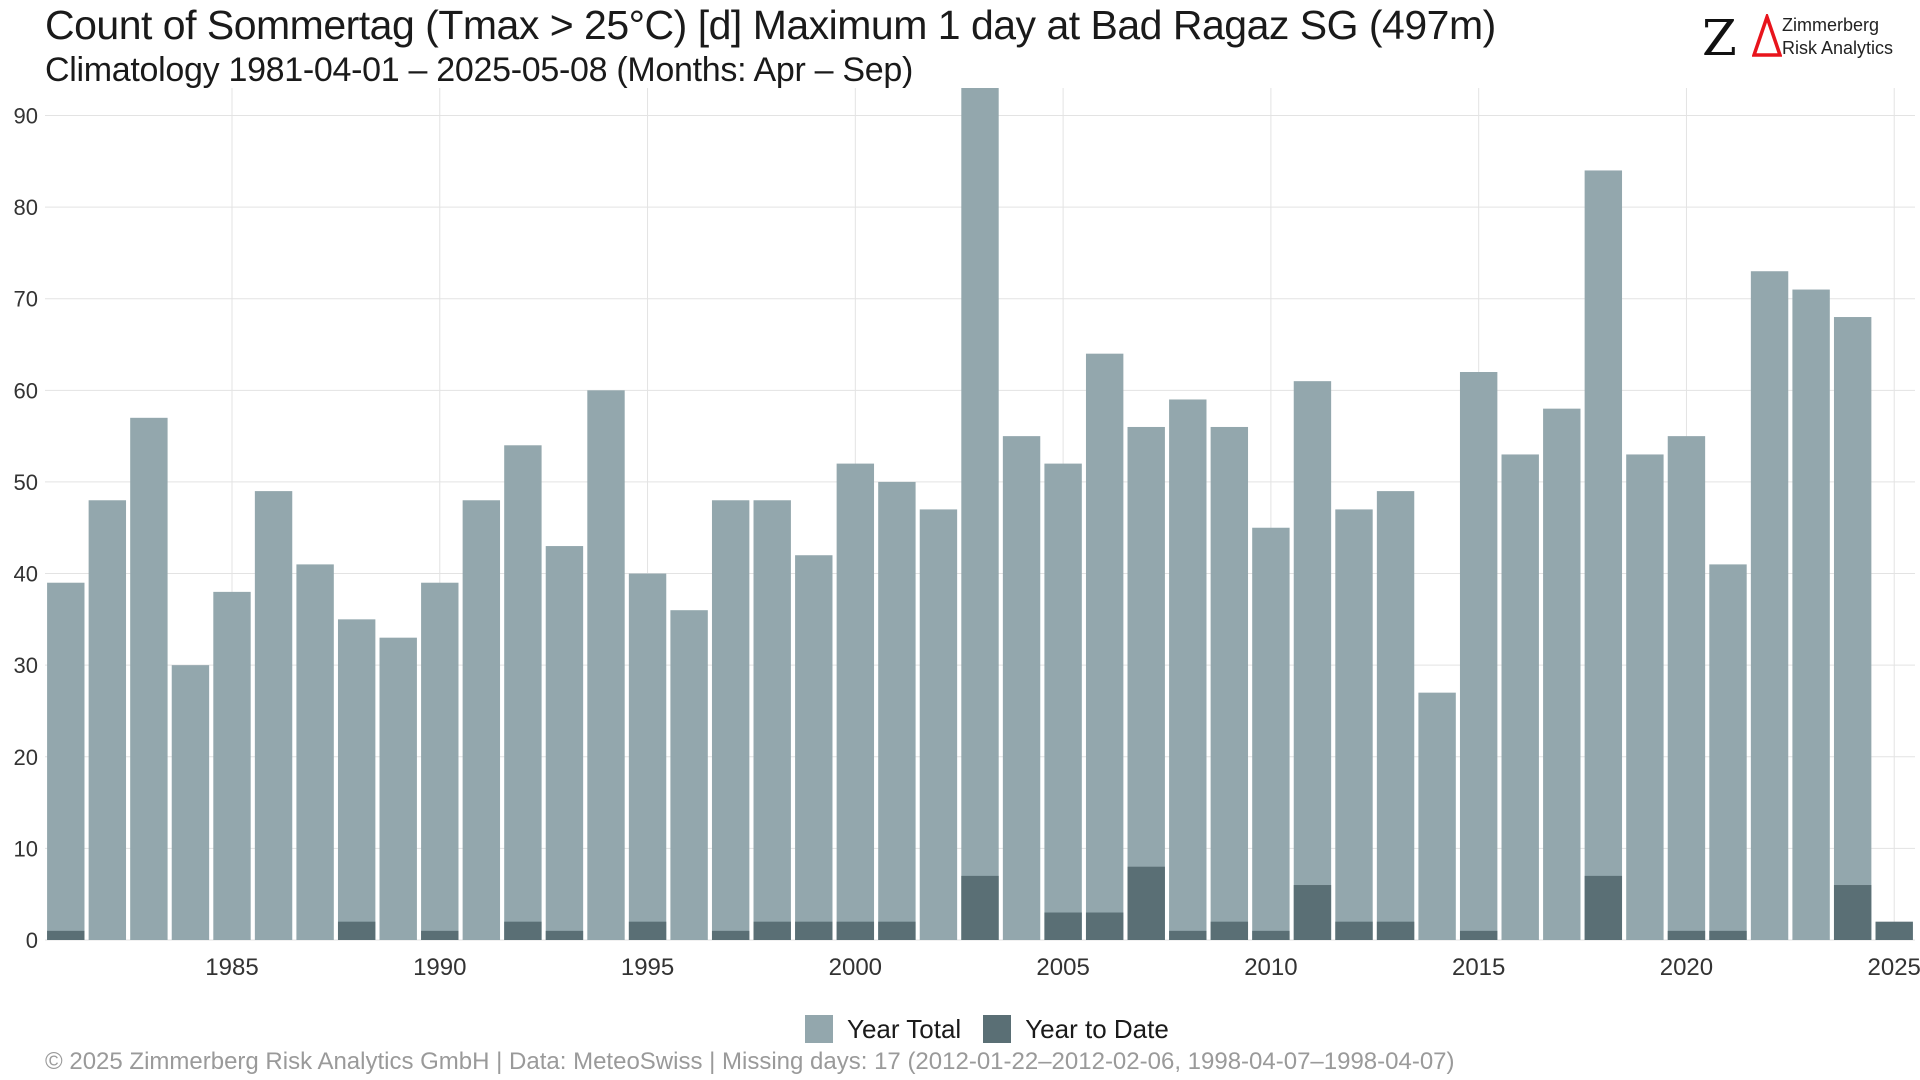  What do you see at coordinates (1837, 37) in the screenshot?
I see `logo-text: Zimmerberg Risk Analytics` at bounding box center [1837, 37].